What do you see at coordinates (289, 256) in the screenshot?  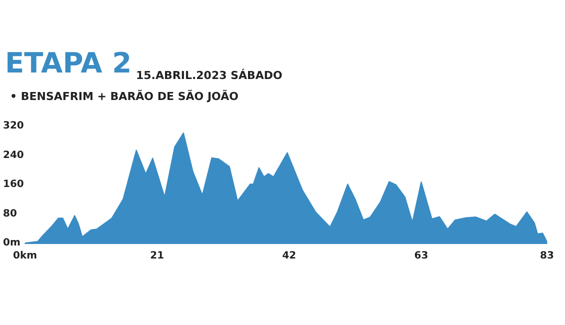 I see `x-tick-label: 42` at bounding box center [289, 256].